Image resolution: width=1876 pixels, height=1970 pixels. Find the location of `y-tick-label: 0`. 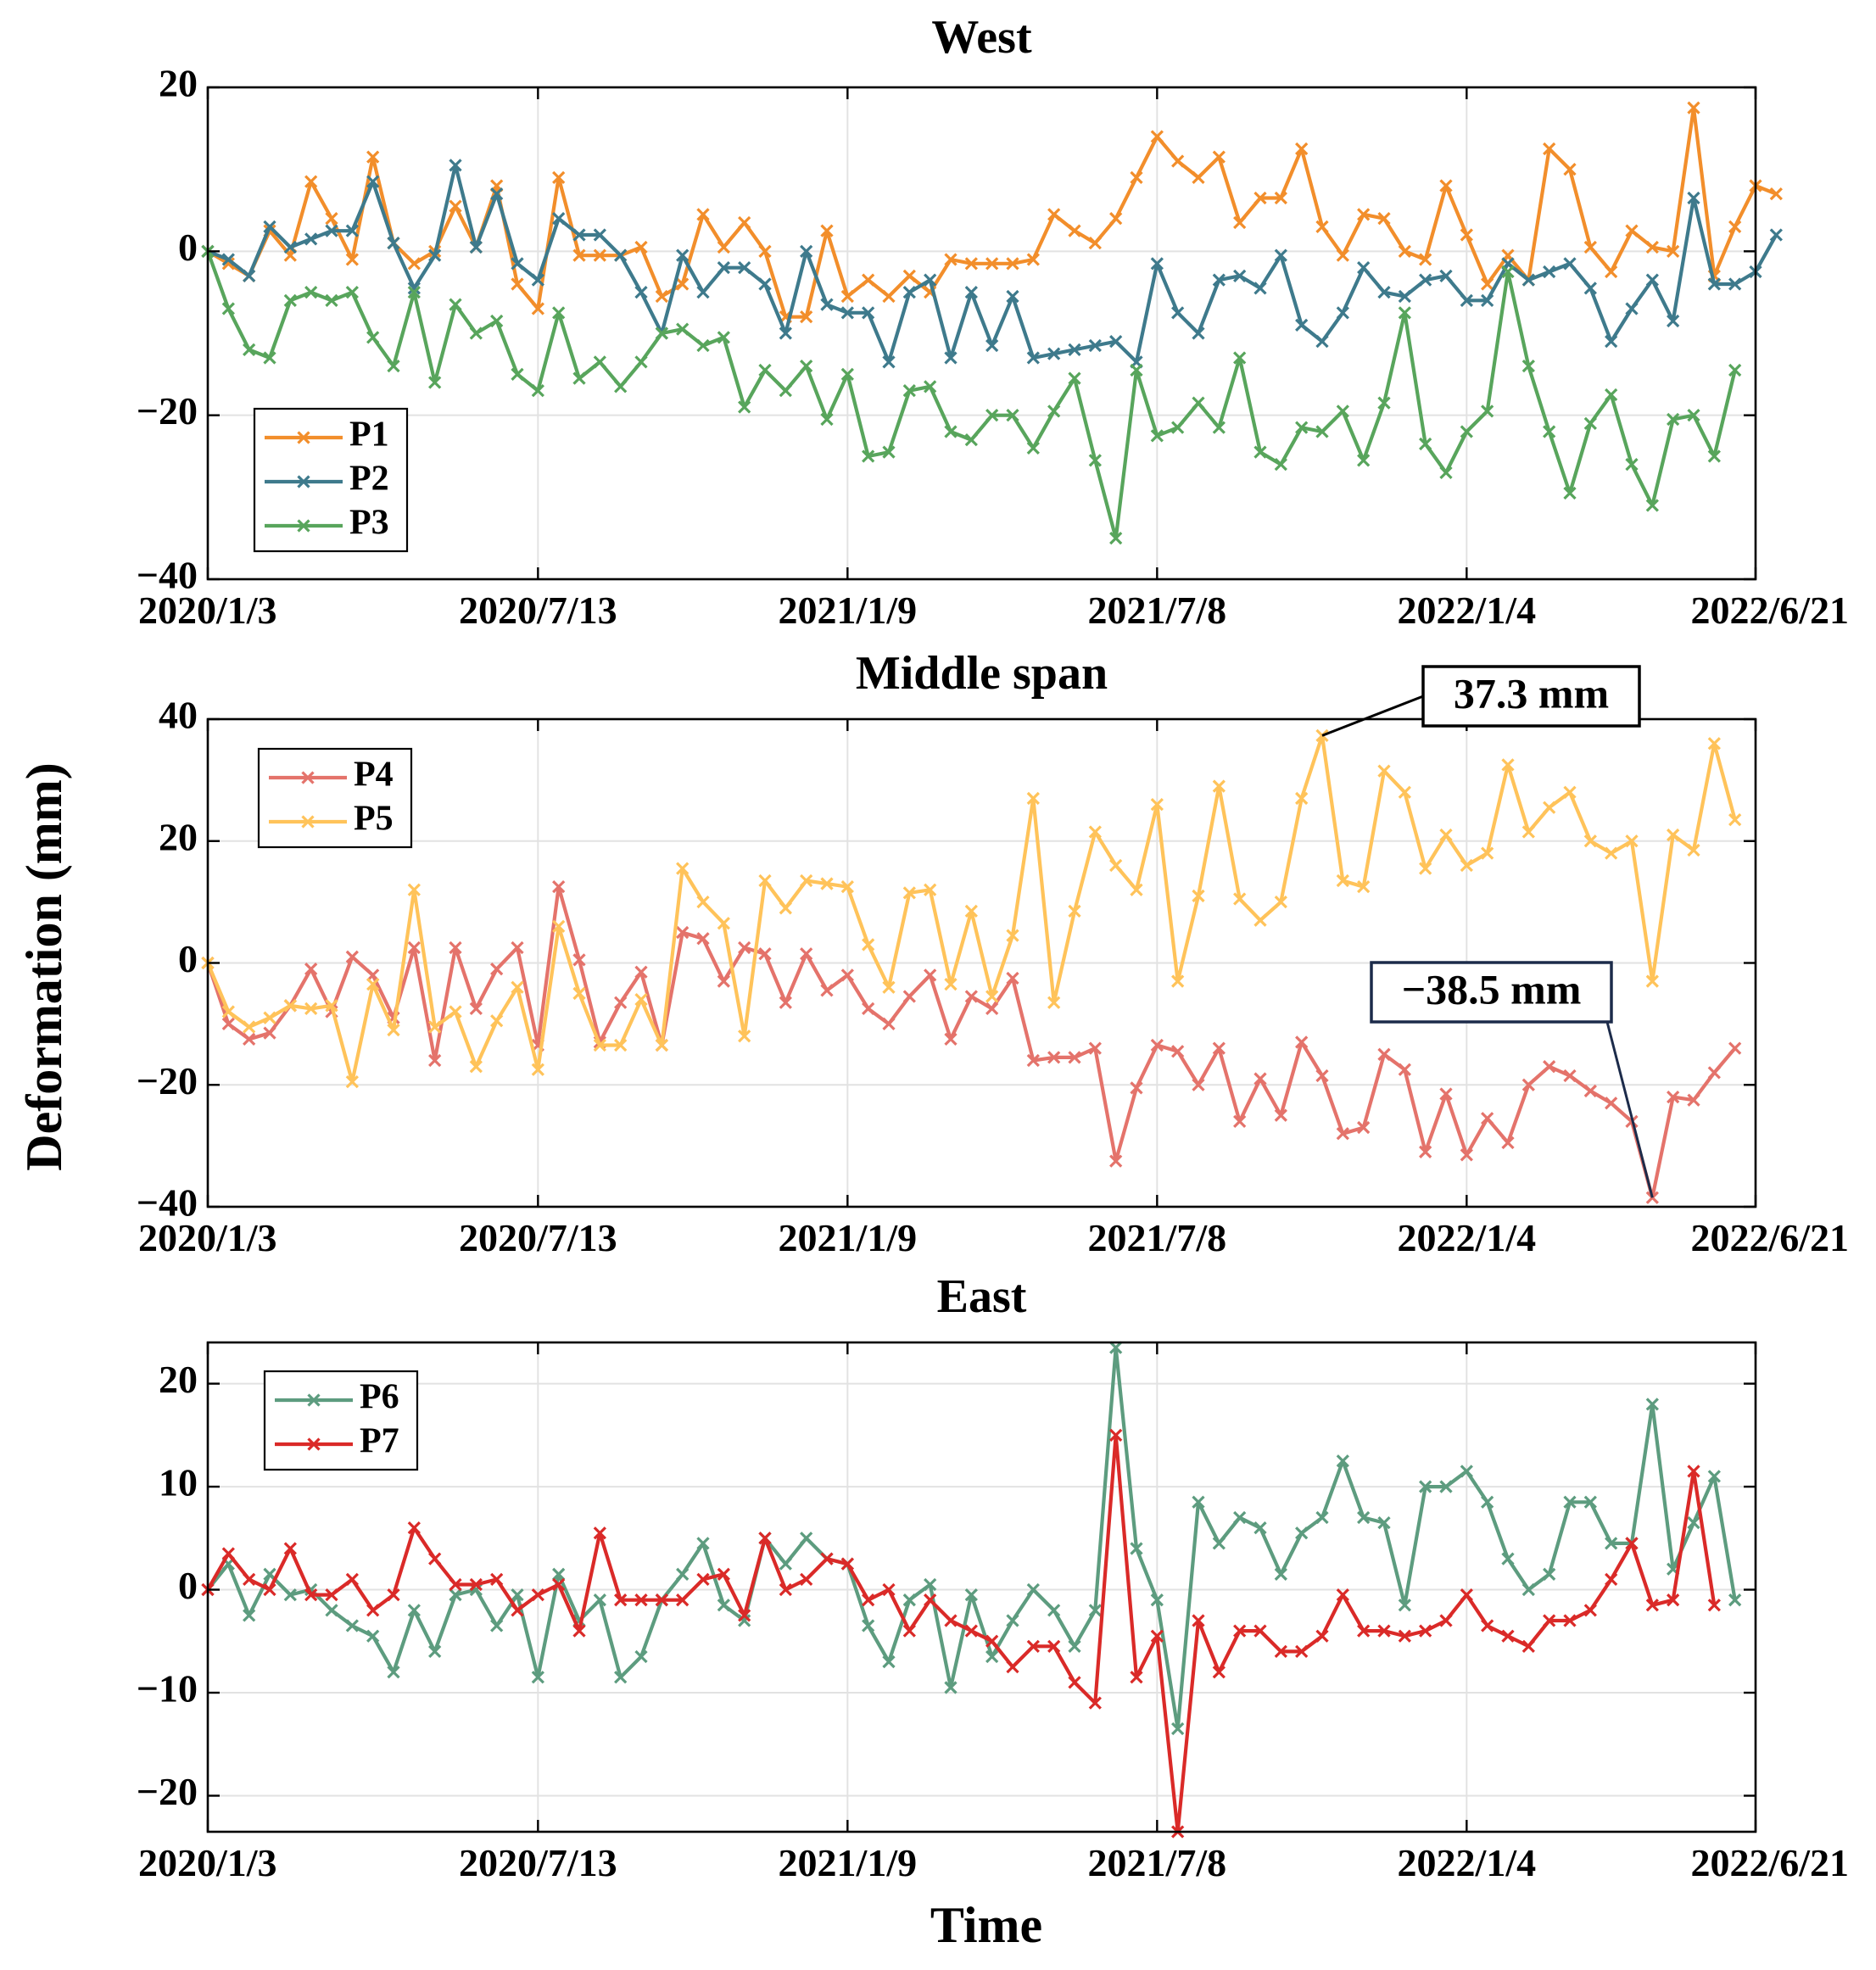

y-tick-label: 0 is located at coordinates (188, 958).